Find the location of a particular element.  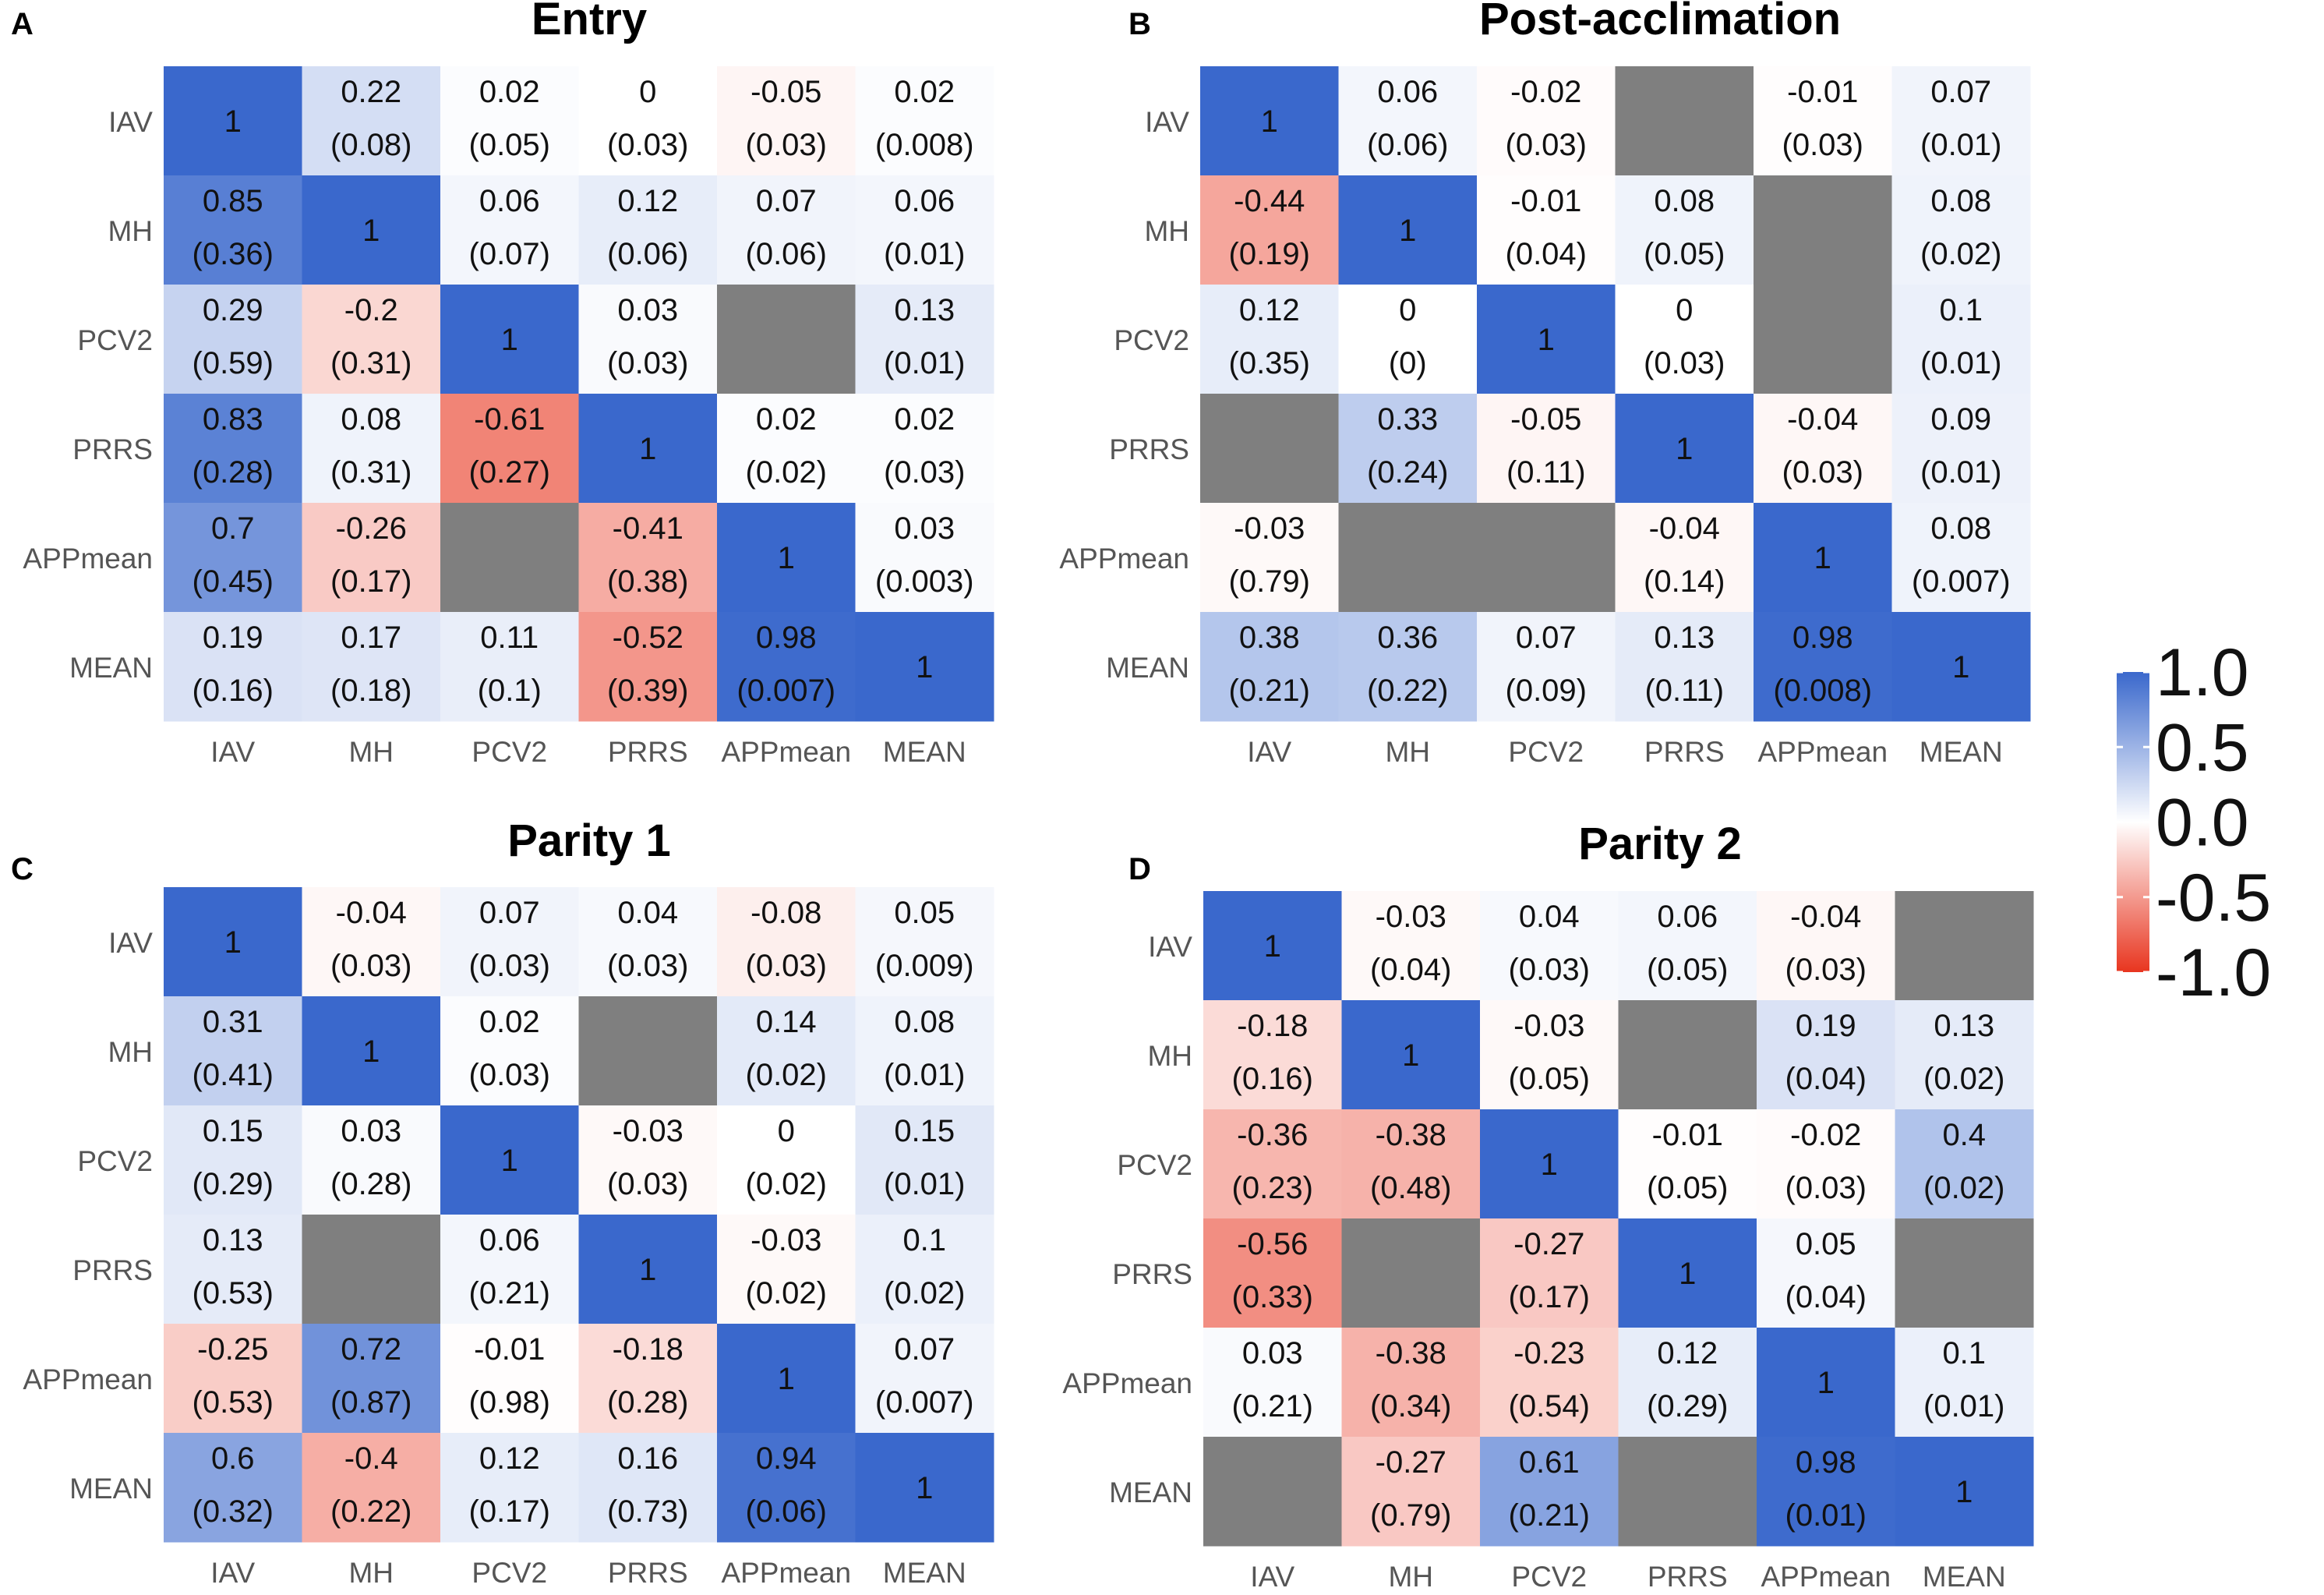

cell-value-label: -0.36 is located at coordinates (1272, 1135).